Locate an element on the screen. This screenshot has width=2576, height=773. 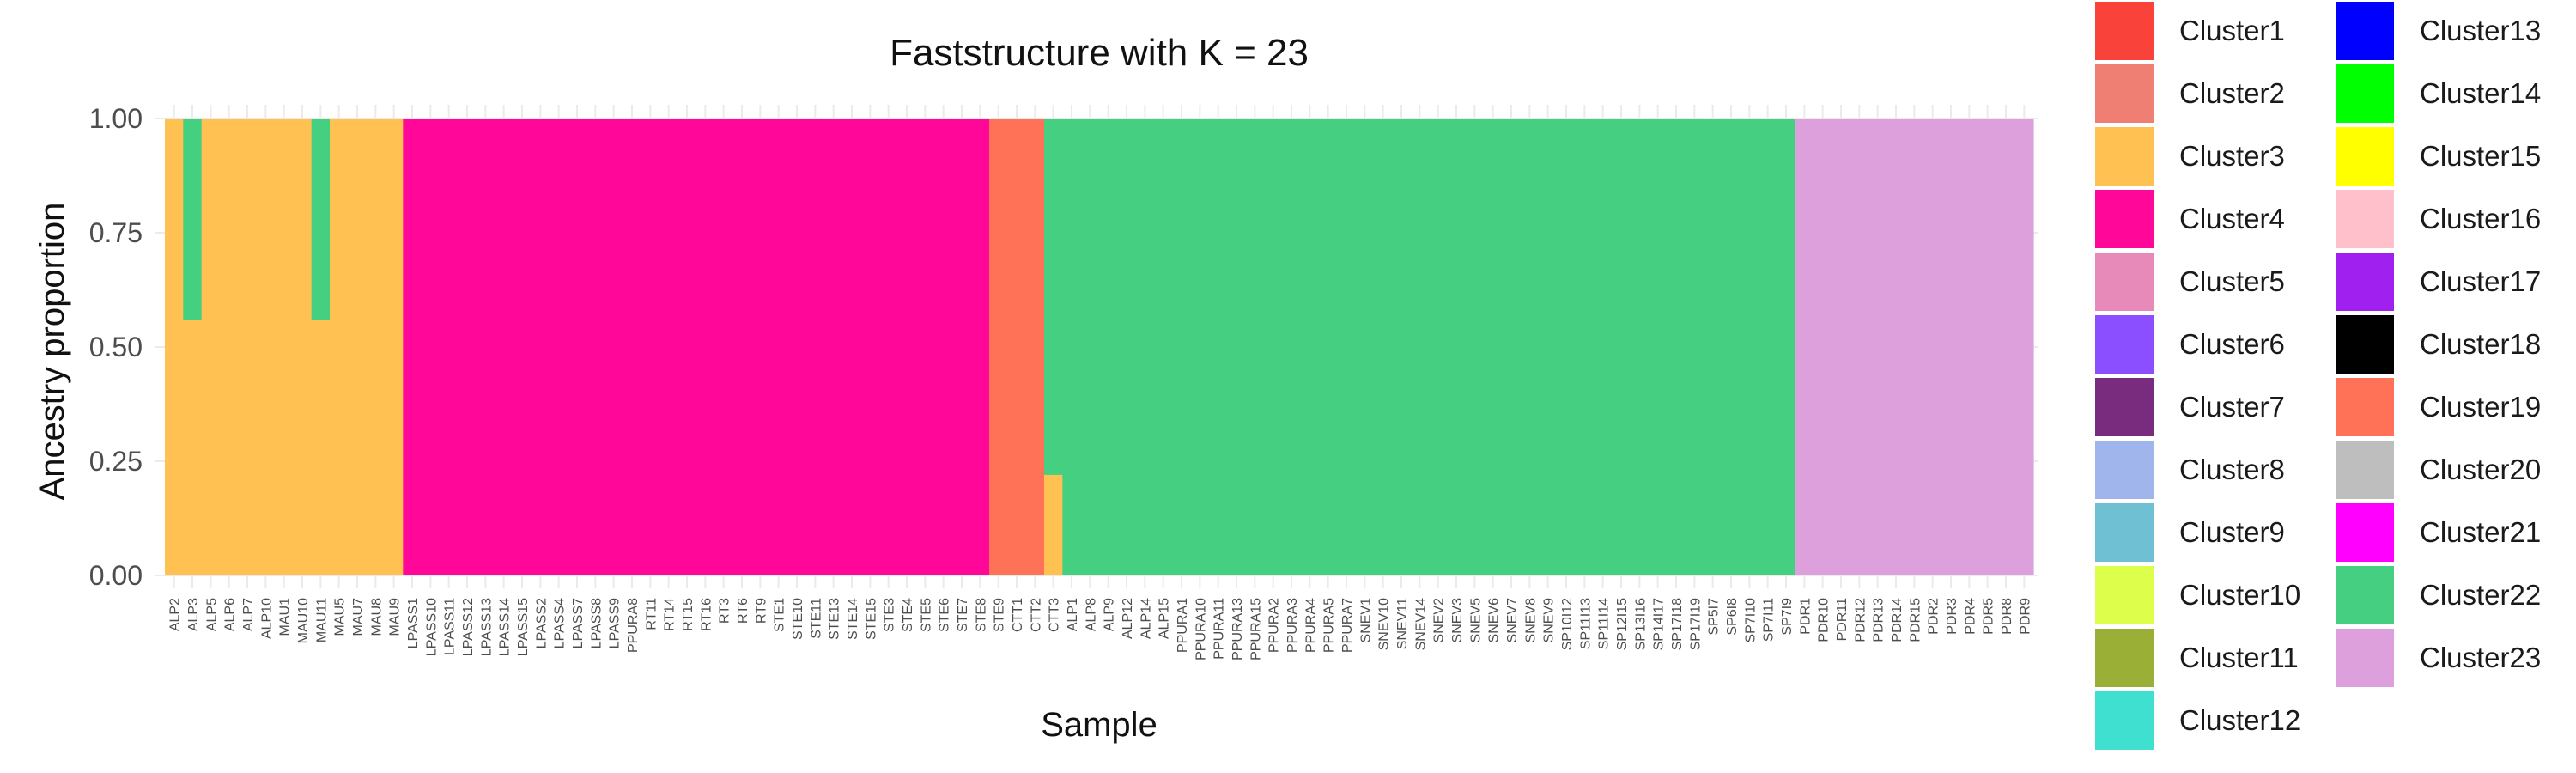
x-tick-label: RT3 is located at coordinates (725, 611).